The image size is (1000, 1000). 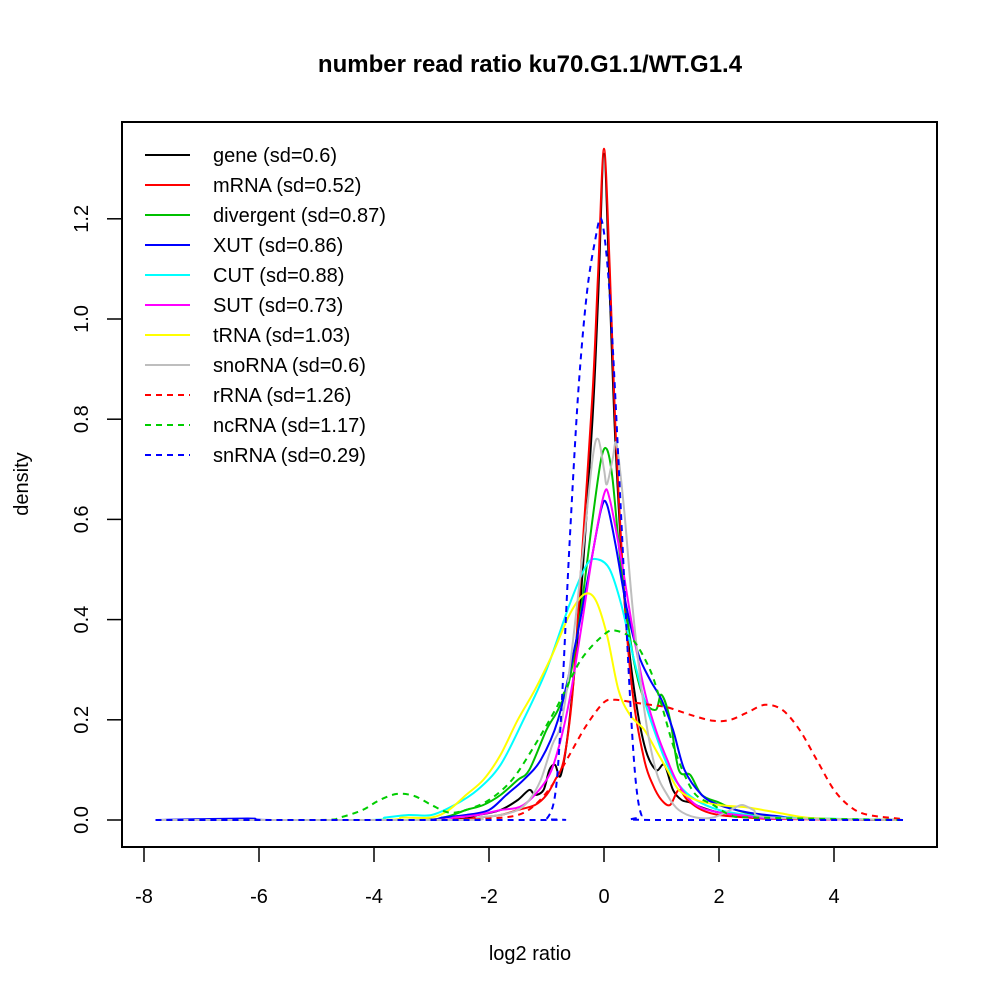 I want to click on legend-item: divergent (sd=0.87), so click(x=265, y=216).